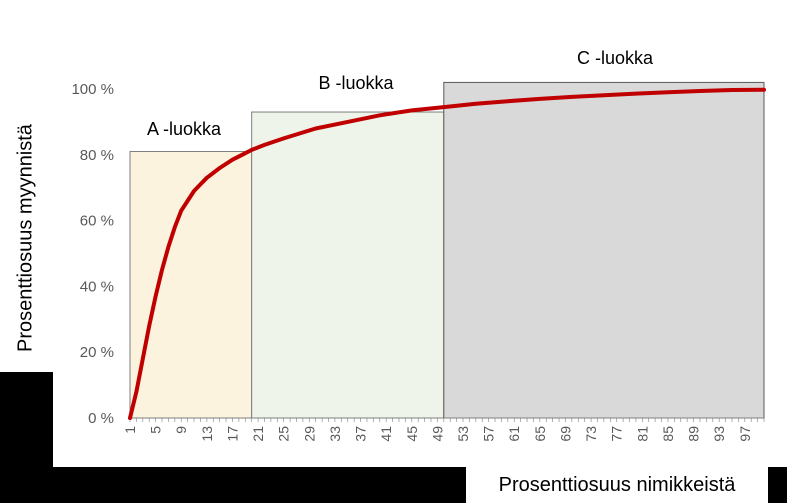  Describe the element at coordinates (615, 58) in the screenshot. I see `class-label-3: C -luokka` at that location.